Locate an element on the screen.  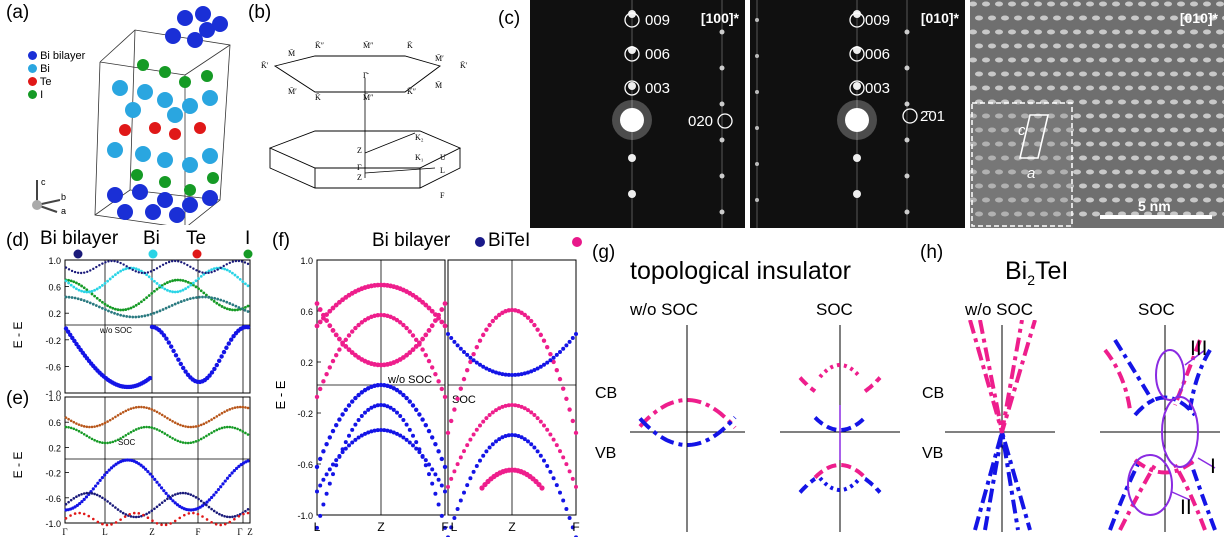
unit-cell-edge is located at coordinates (207, 60).